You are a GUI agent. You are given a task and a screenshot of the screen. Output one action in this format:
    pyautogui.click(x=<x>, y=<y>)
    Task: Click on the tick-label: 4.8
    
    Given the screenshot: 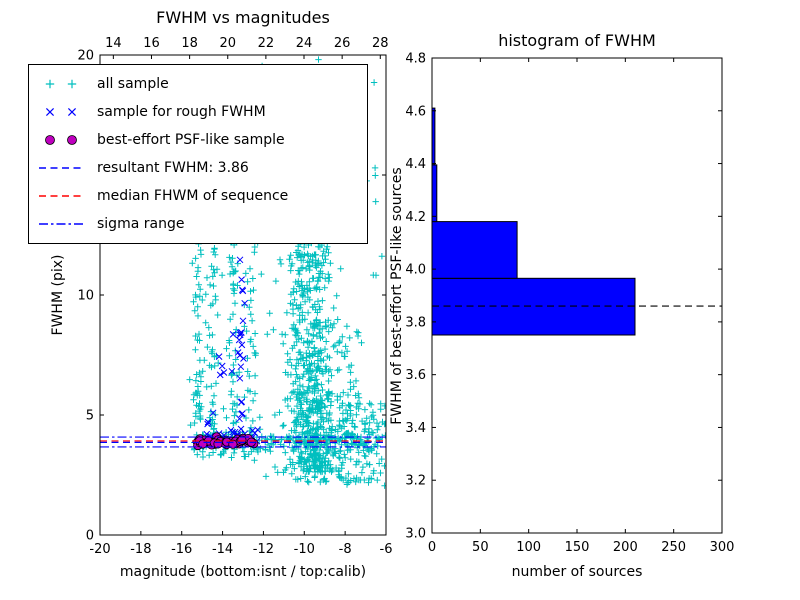 What is the action you would take?
    pyautogui.click(x=415, y=59)
    